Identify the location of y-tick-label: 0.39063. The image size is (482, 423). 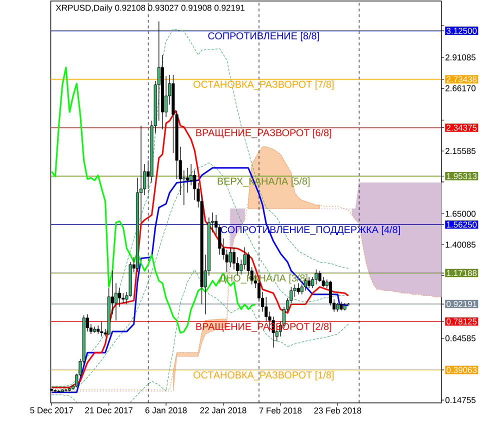
(461, 370).